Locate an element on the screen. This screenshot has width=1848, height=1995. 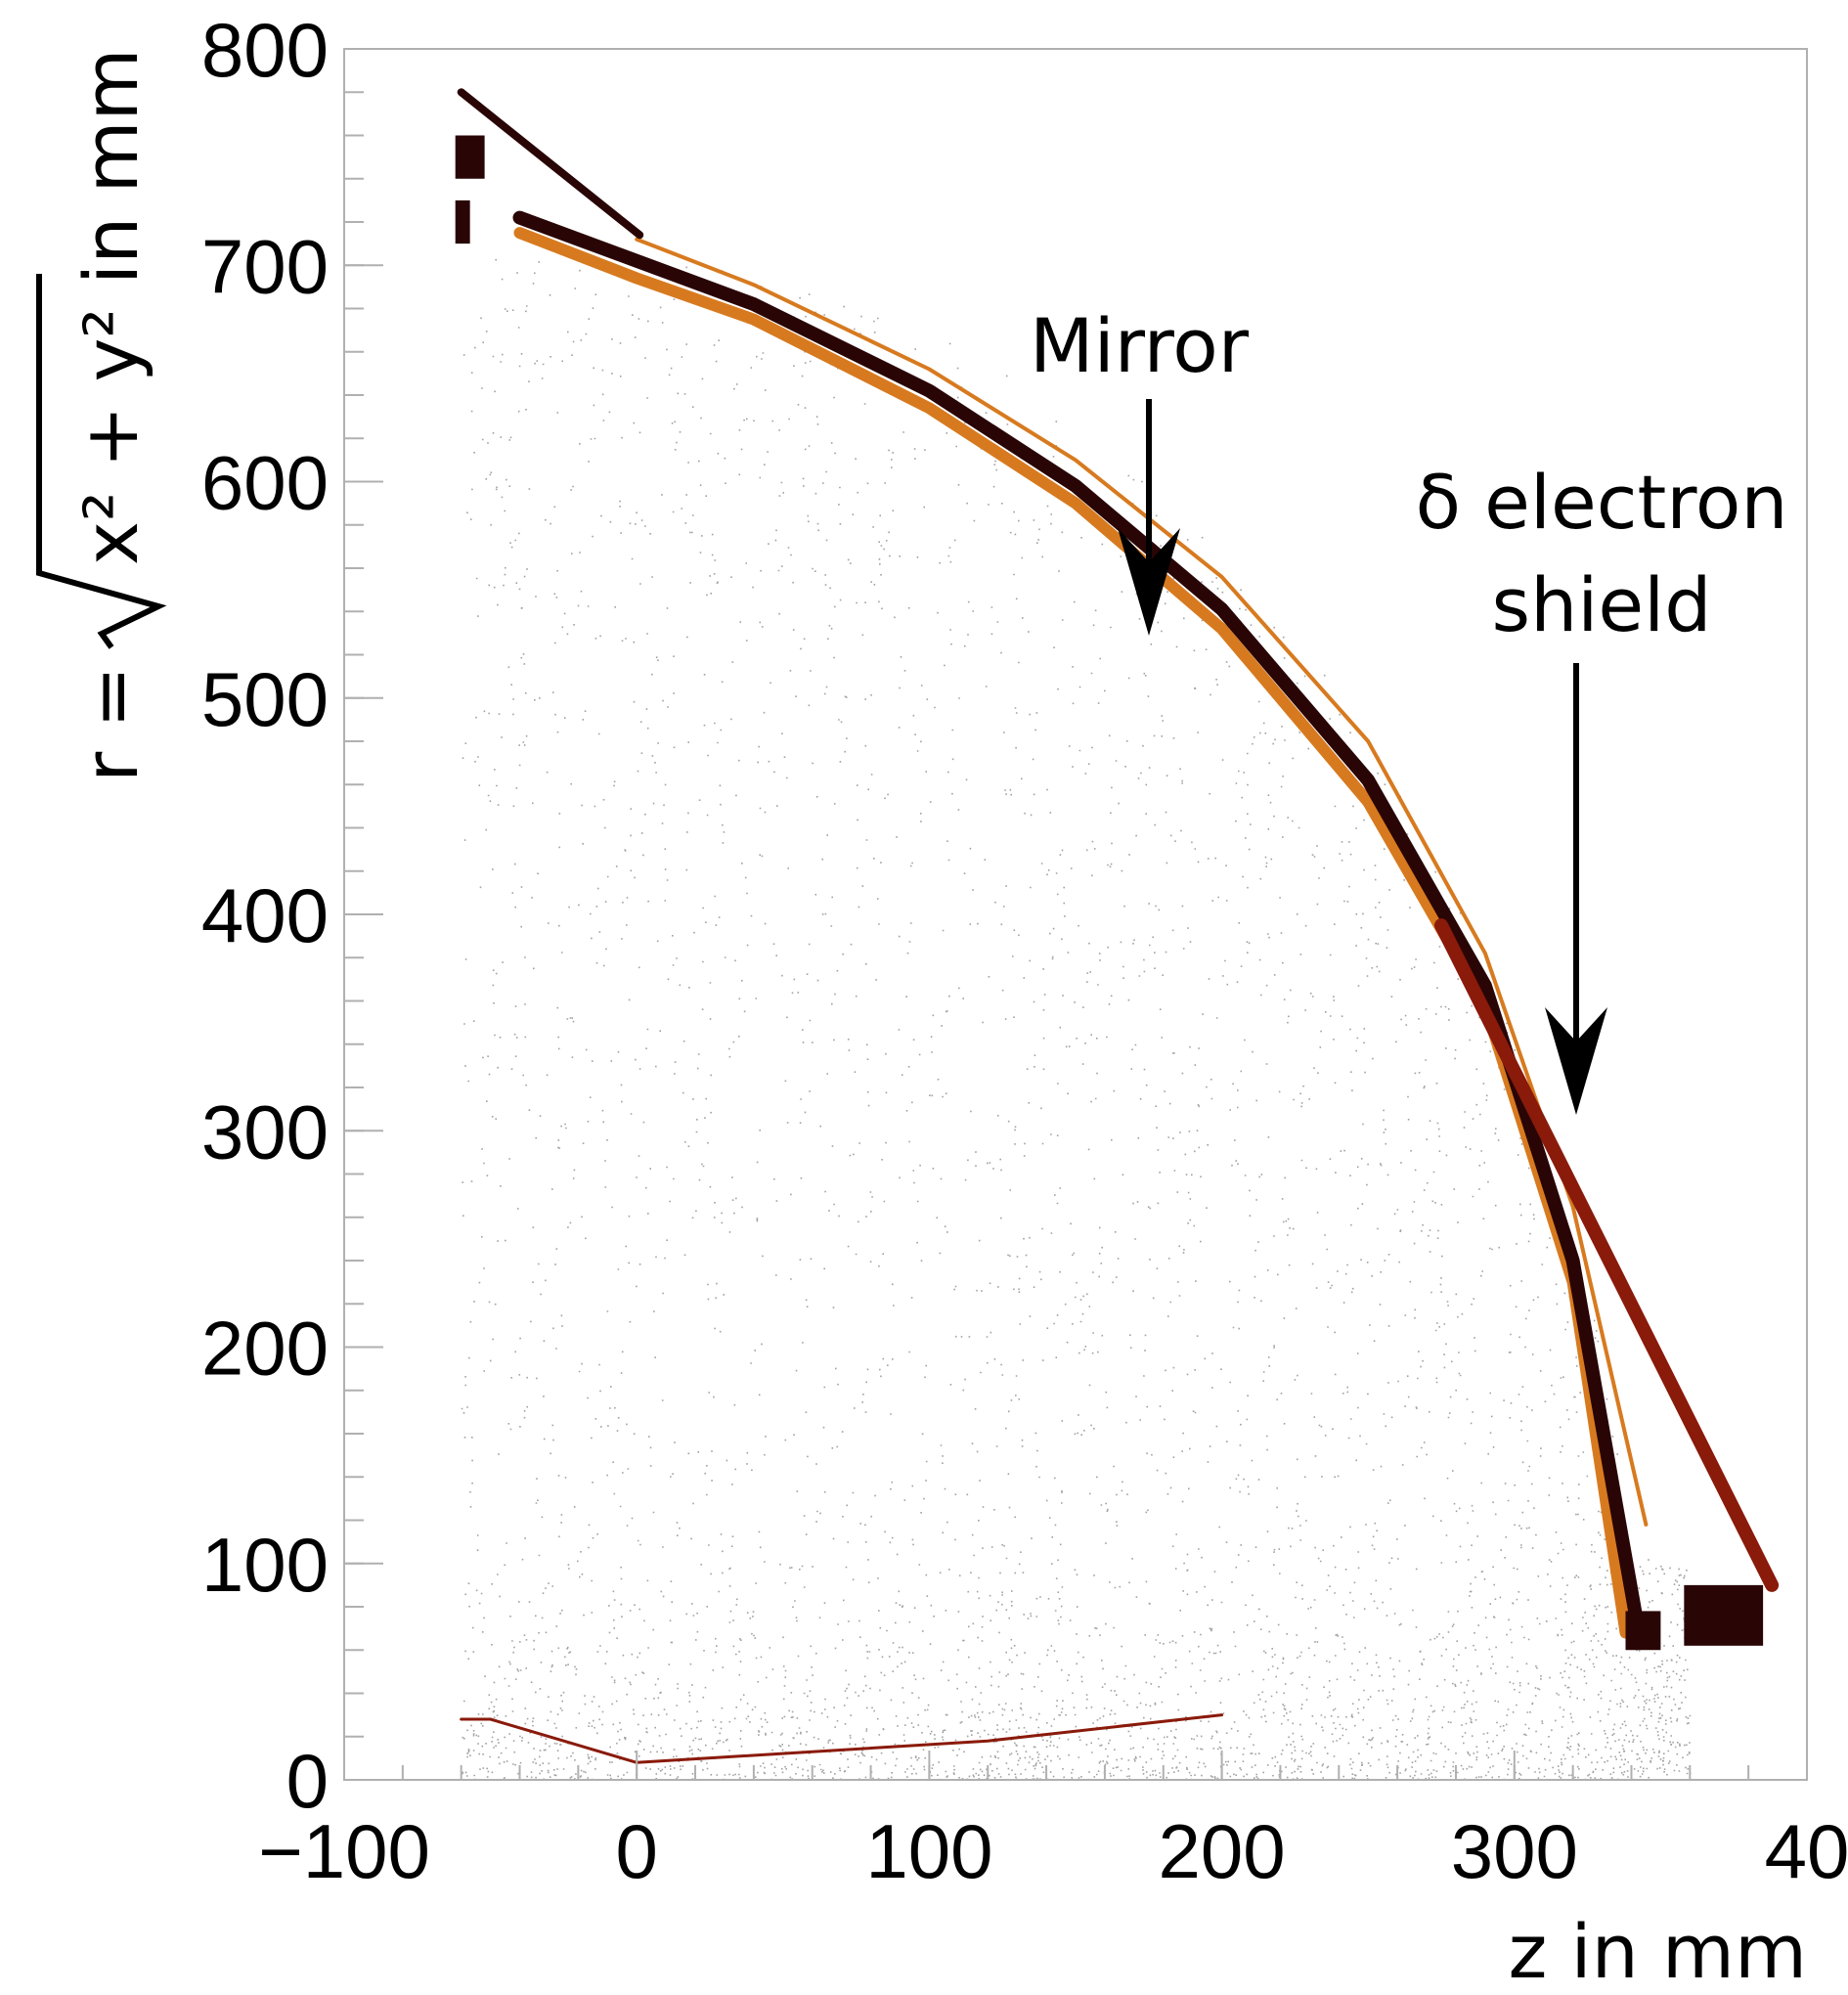
y-tick-label: 300 is located at coordinates (265, 1131).